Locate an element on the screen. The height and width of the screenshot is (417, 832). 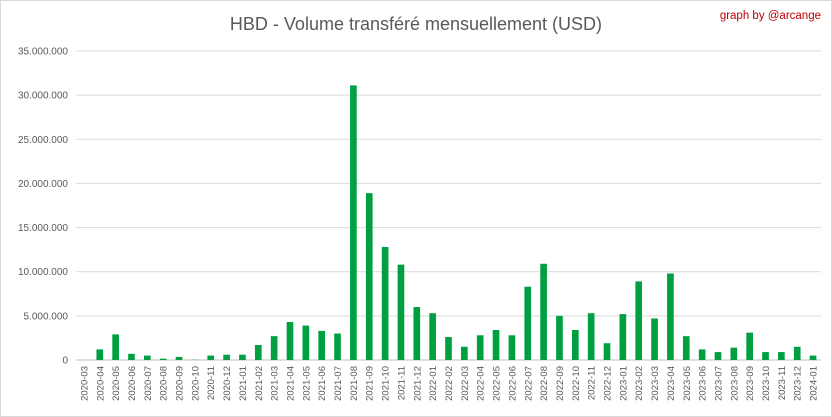
x-tick-label: 2020-08 is located at coordinates (164, 383).